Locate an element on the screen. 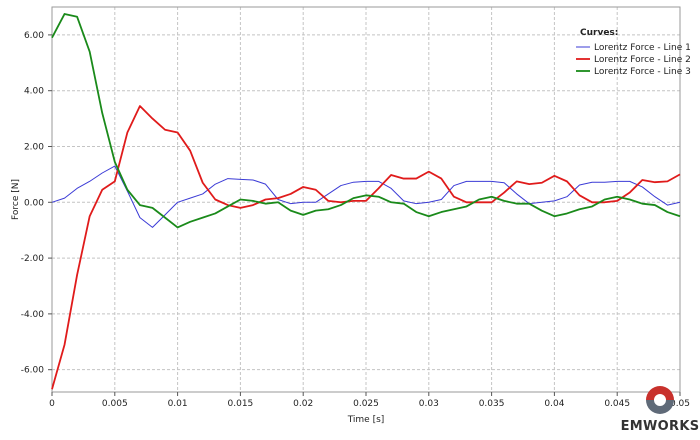  logo-arc-bottom is located at coordinates (660, 407).